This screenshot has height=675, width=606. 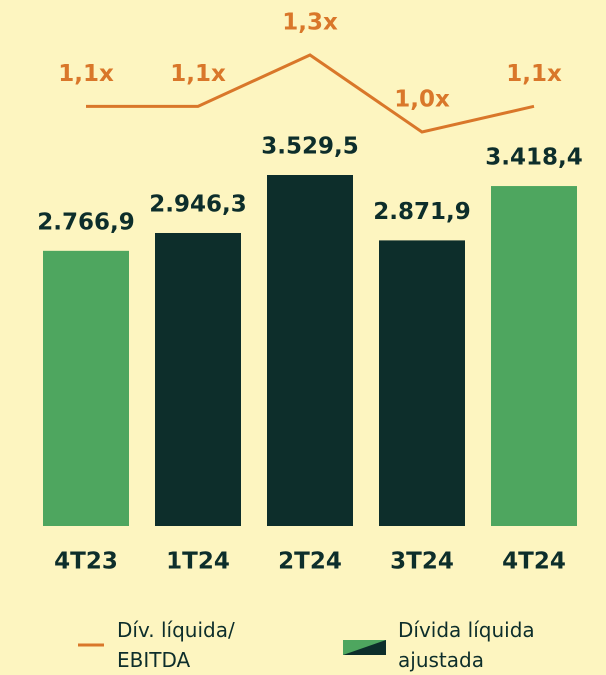 I want to click on legend-label: Dívida líquida ajustada, so click(x=466, y=645).